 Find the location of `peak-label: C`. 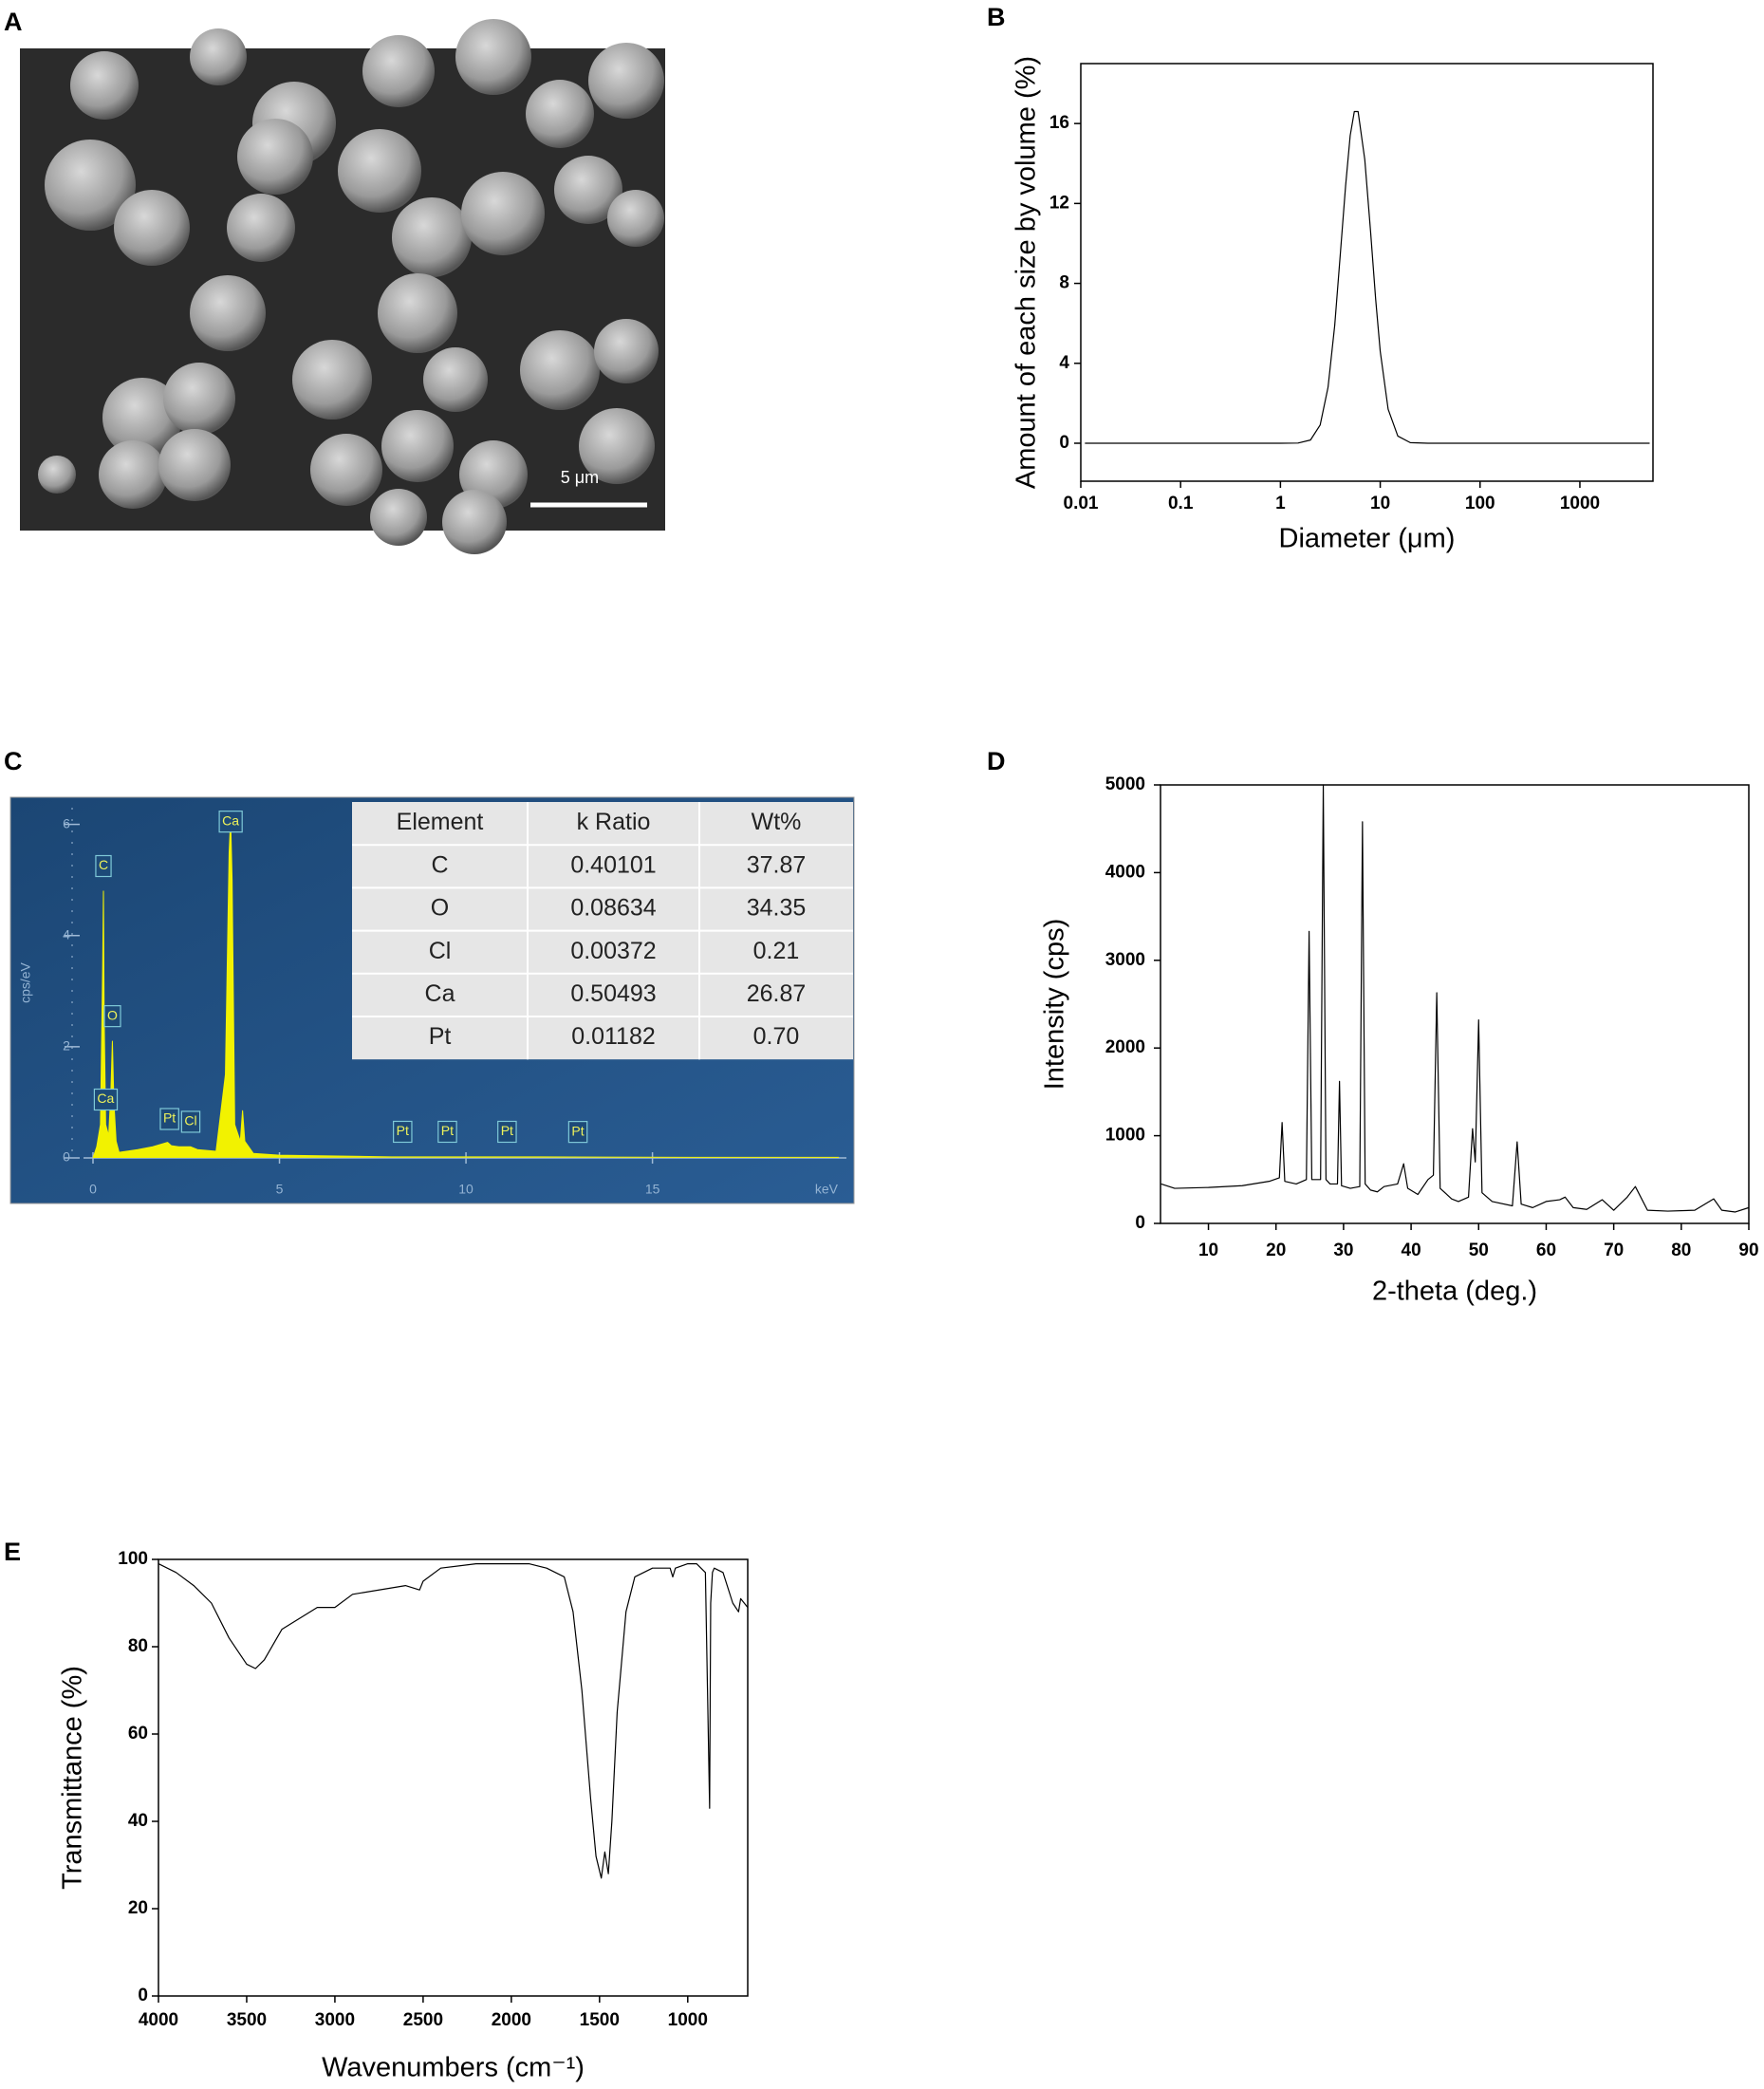

peak-label: C is located at coordinates (103, 864).